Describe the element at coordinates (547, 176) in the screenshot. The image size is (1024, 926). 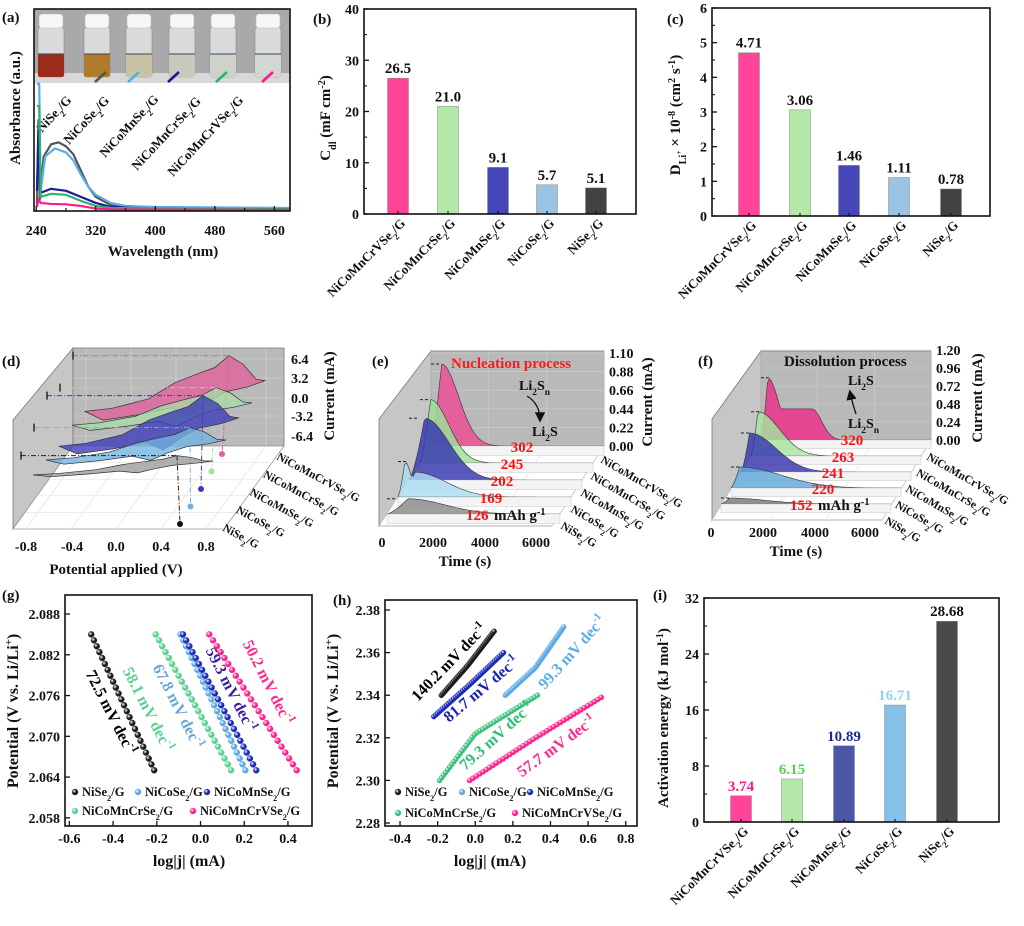
I see `bar-value-label: 5.7` at that location.